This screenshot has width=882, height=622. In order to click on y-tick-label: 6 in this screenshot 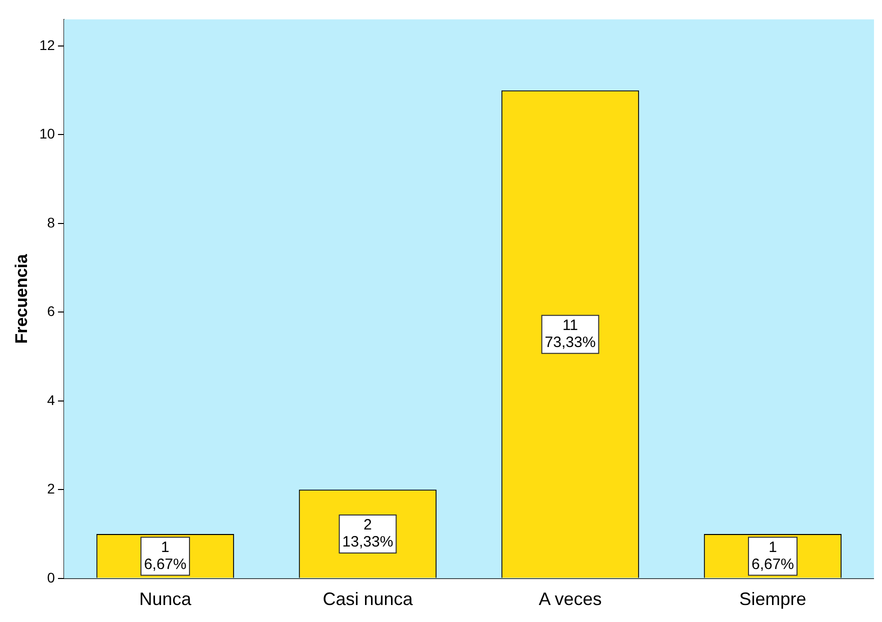, I will do `click(51, 311)`.